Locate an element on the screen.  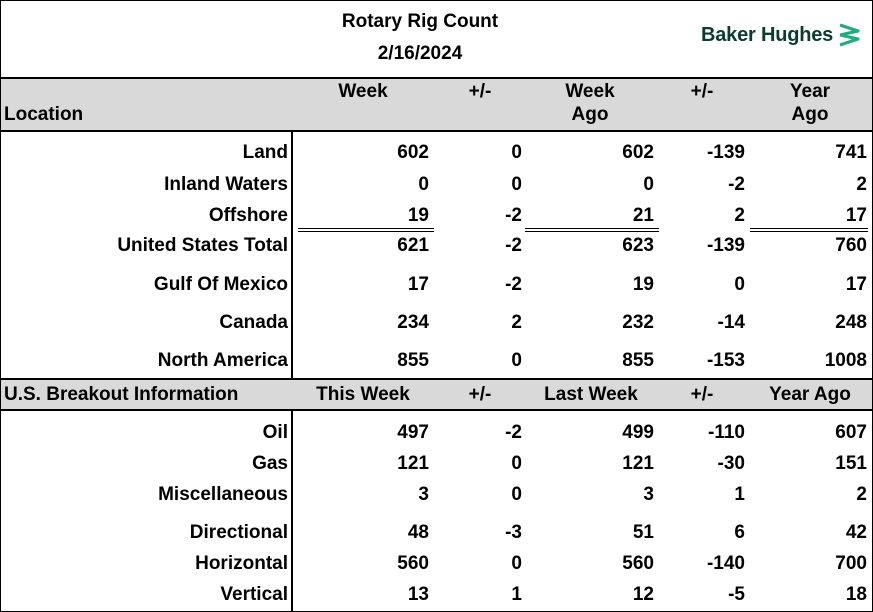
cell-plusminus2: -140 is located at coordinates (725, 563).